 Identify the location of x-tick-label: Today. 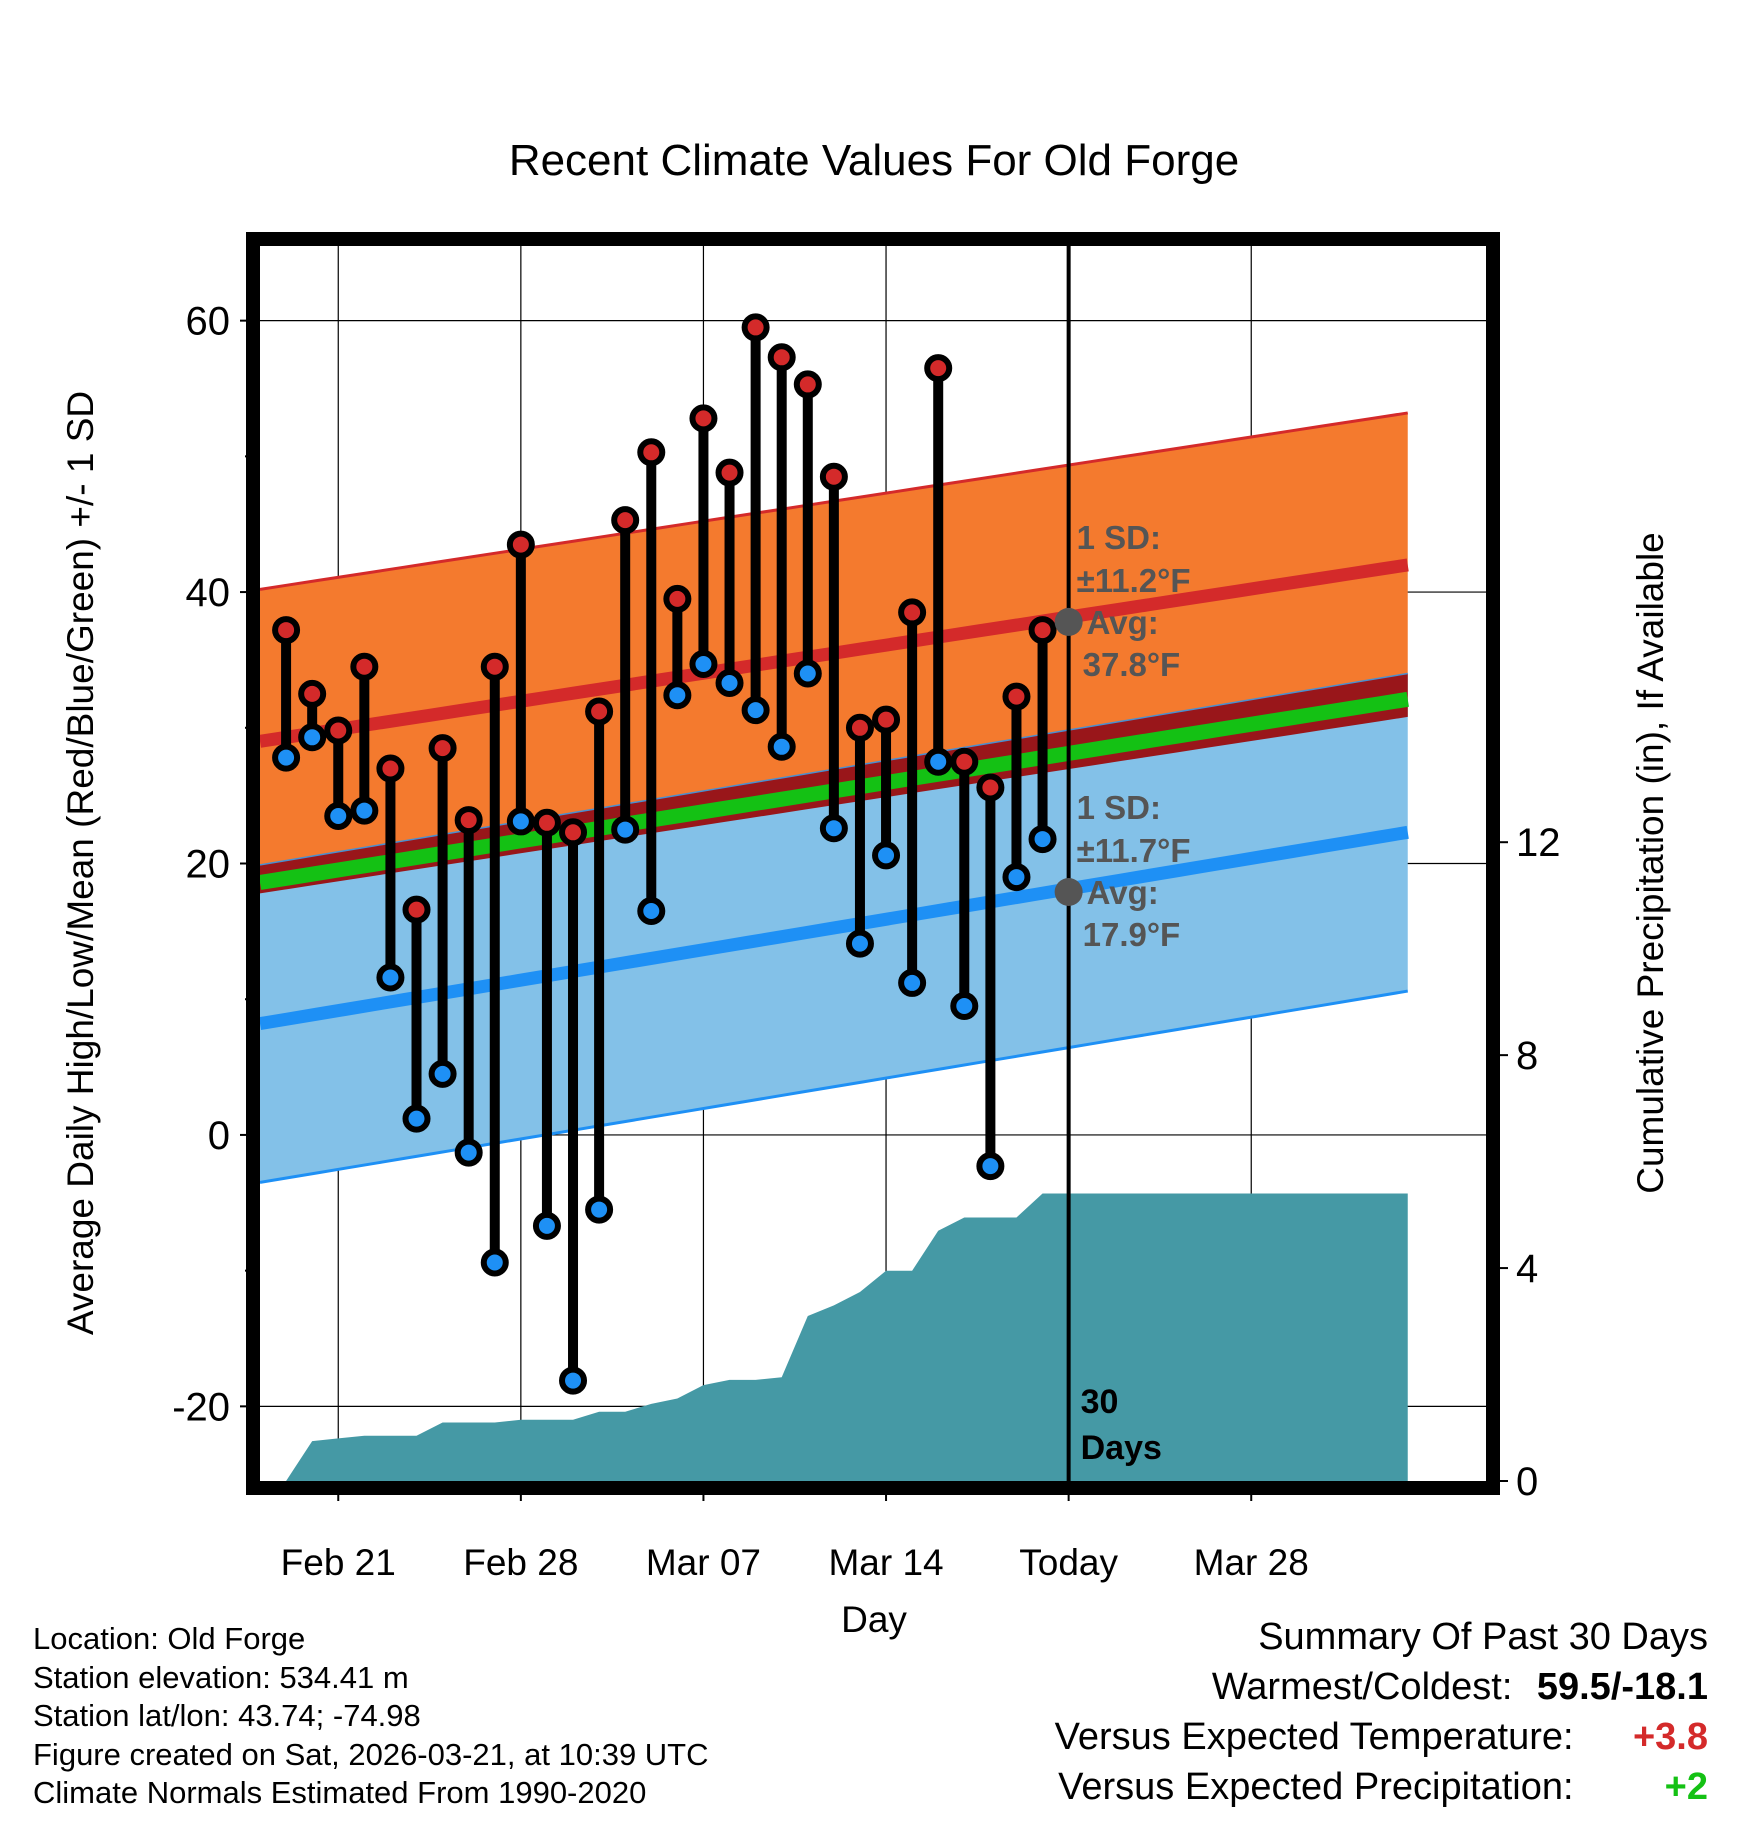
(1068, 1562).